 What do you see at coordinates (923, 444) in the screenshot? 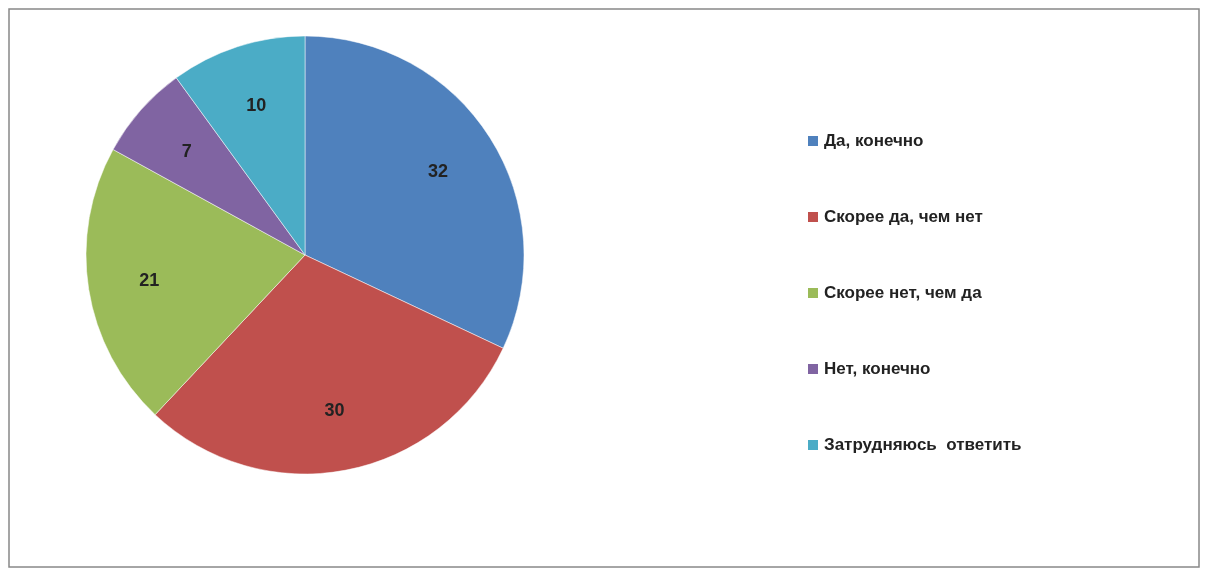
I see `legend-label: Затрудняюсь ответить` at bounding box center [923, 444].